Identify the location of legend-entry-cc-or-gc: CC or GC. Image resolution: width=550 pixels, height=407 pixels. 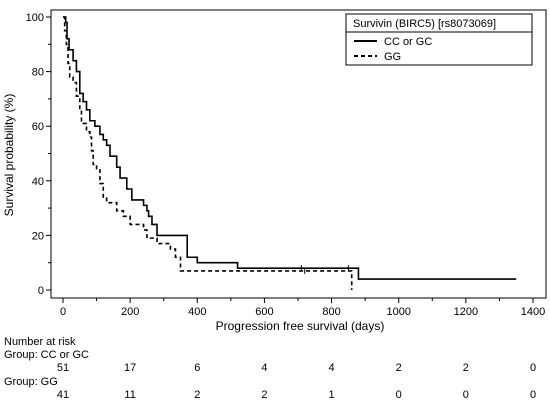
(408, 42).